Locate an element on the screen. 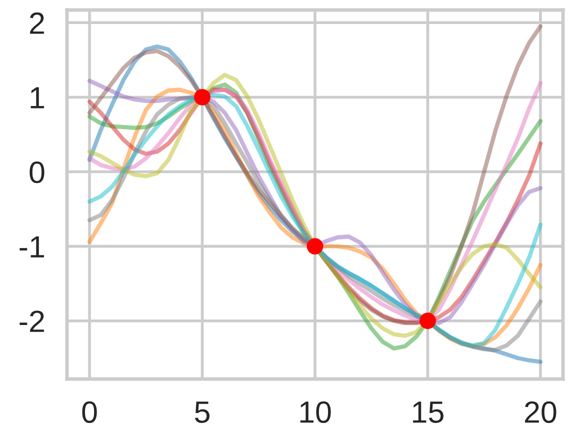 This screenshot has width=572, height=440. x-tick-label: 5 is located at coordinates (202, 412).